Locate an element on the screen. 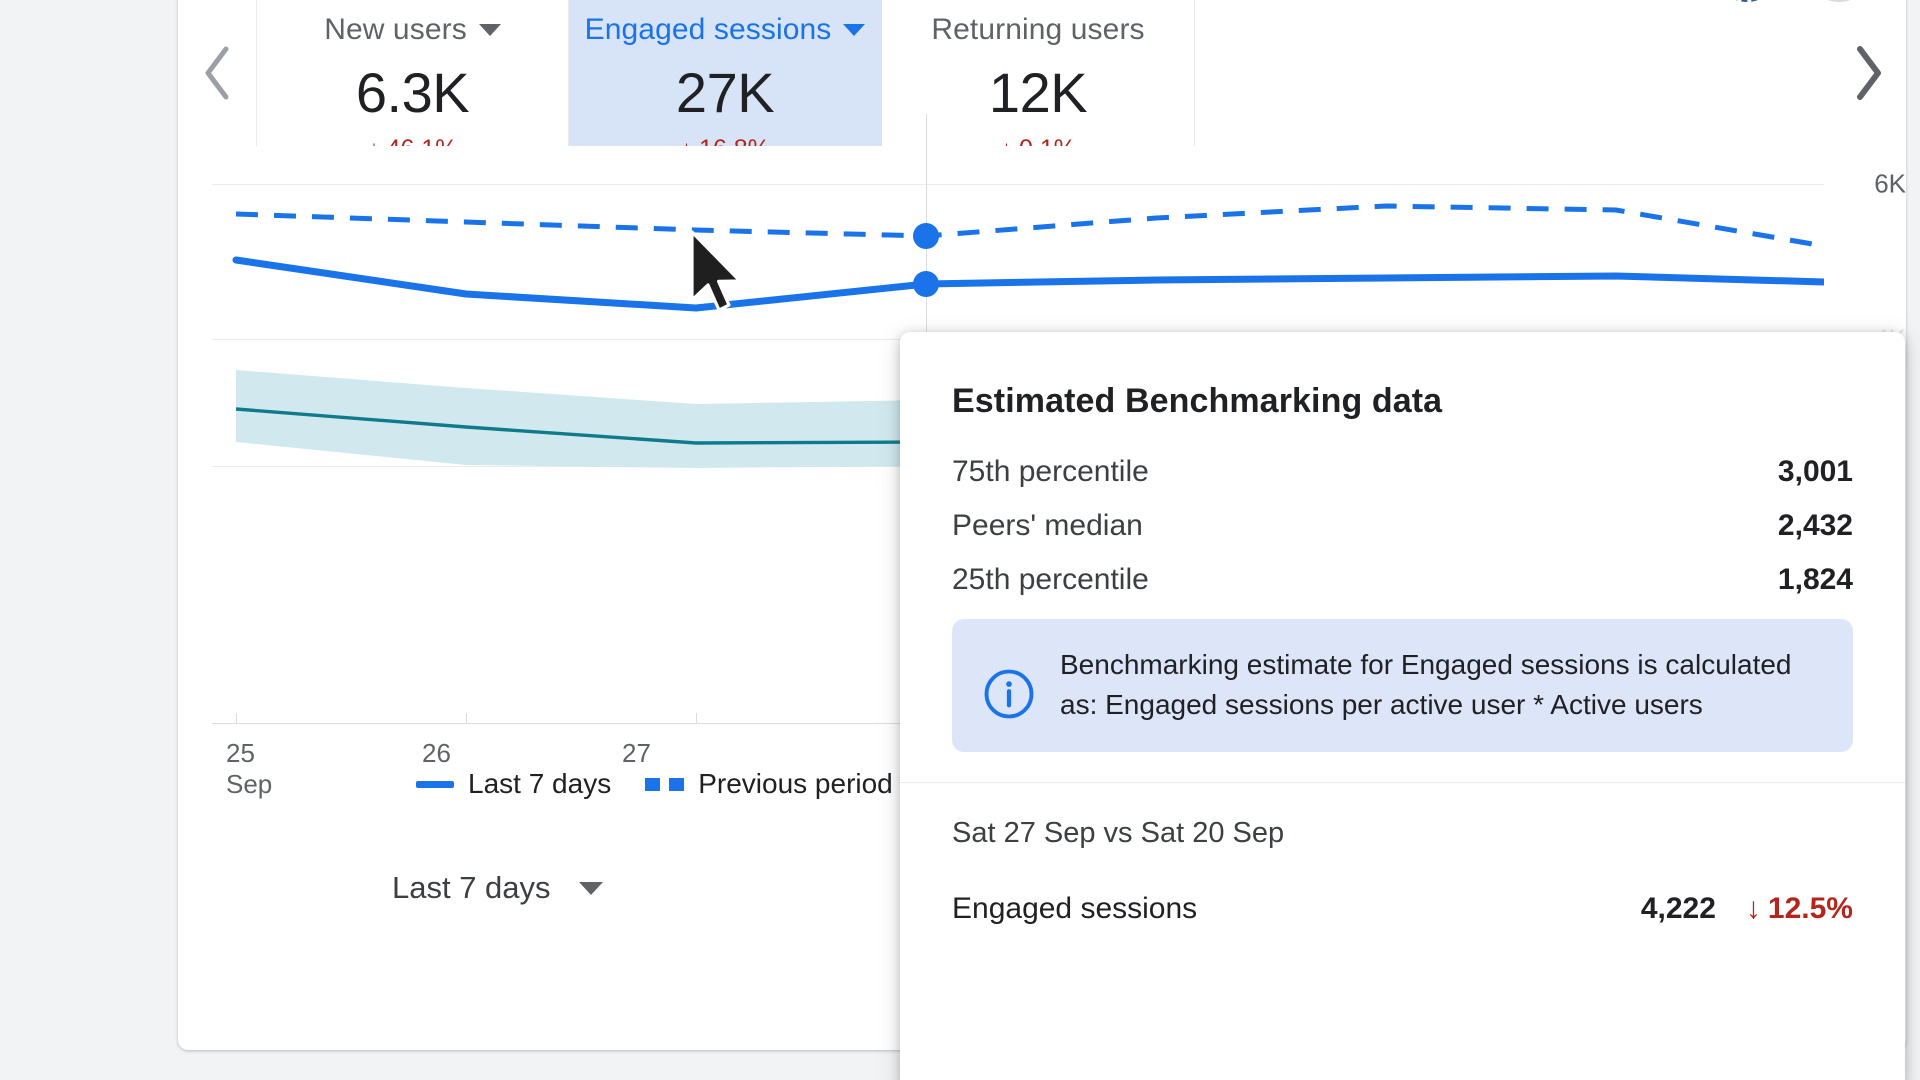  tooltip-comparison-label: Sat 27 Sep vs Sat 20 Sep is located at coordinates (1118, 833).